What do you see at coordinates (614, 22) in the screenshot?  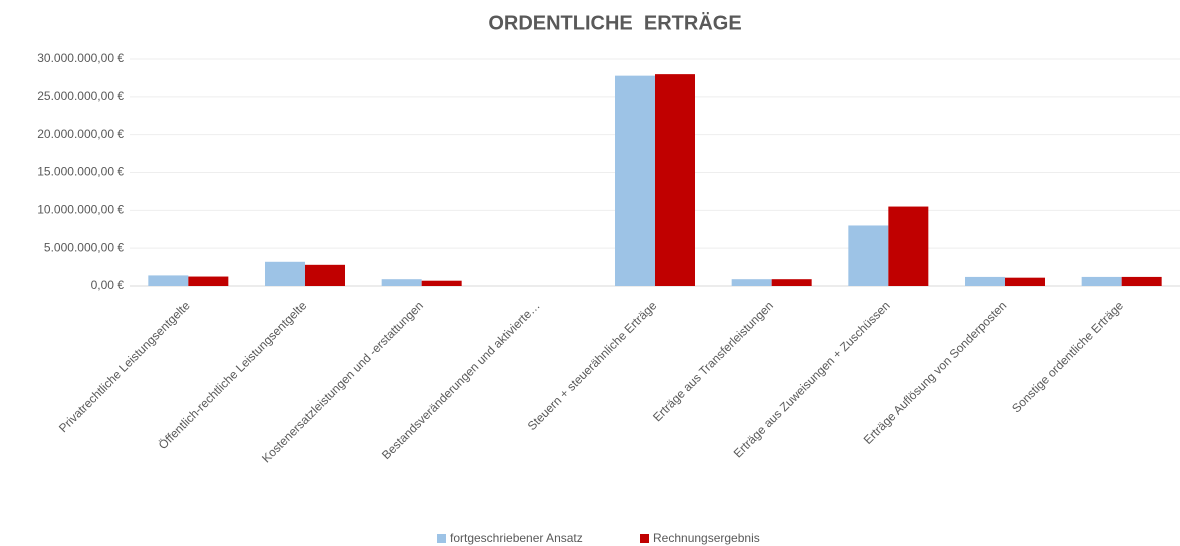 I see `chart-title: ORDENTLICHE ERTRÄGE` at bounding box center [614, 22].